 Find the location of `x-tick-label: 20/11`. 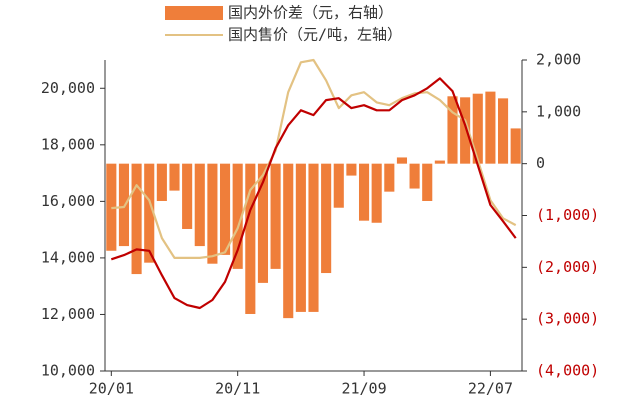

x-tick-label: 20/11 is located at coordinates (237, 389).